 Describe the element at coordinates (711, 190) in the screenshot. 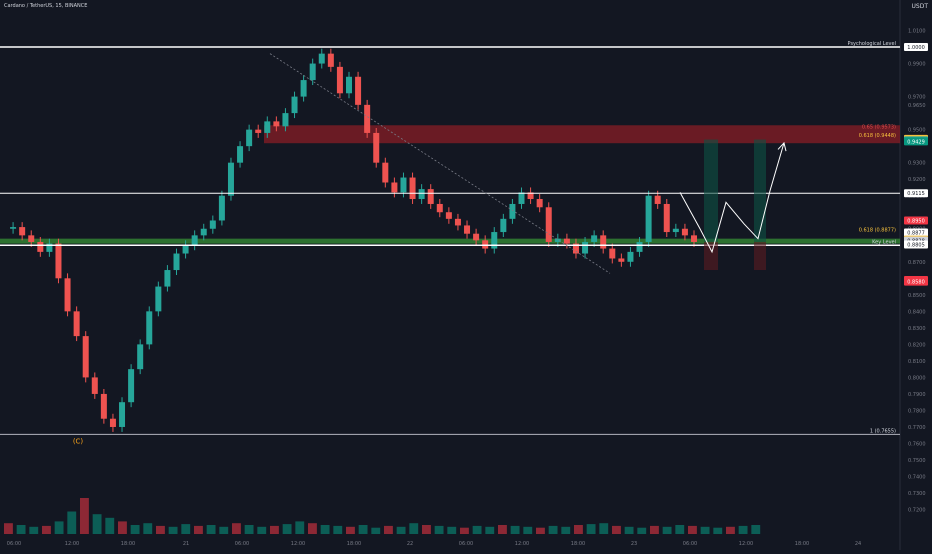

I see `long-box` at that location.